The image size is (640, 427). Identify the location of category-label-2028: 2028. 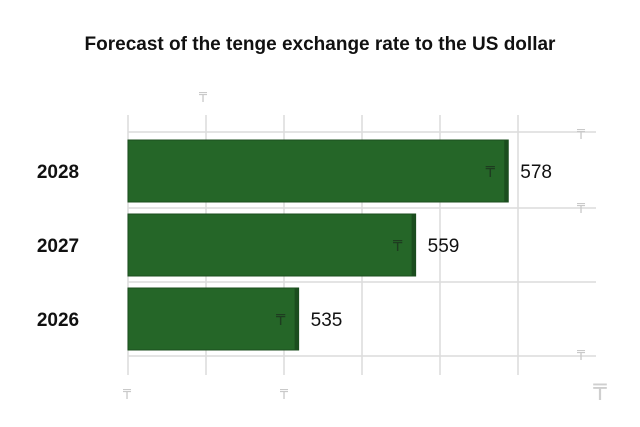
(58, 172).